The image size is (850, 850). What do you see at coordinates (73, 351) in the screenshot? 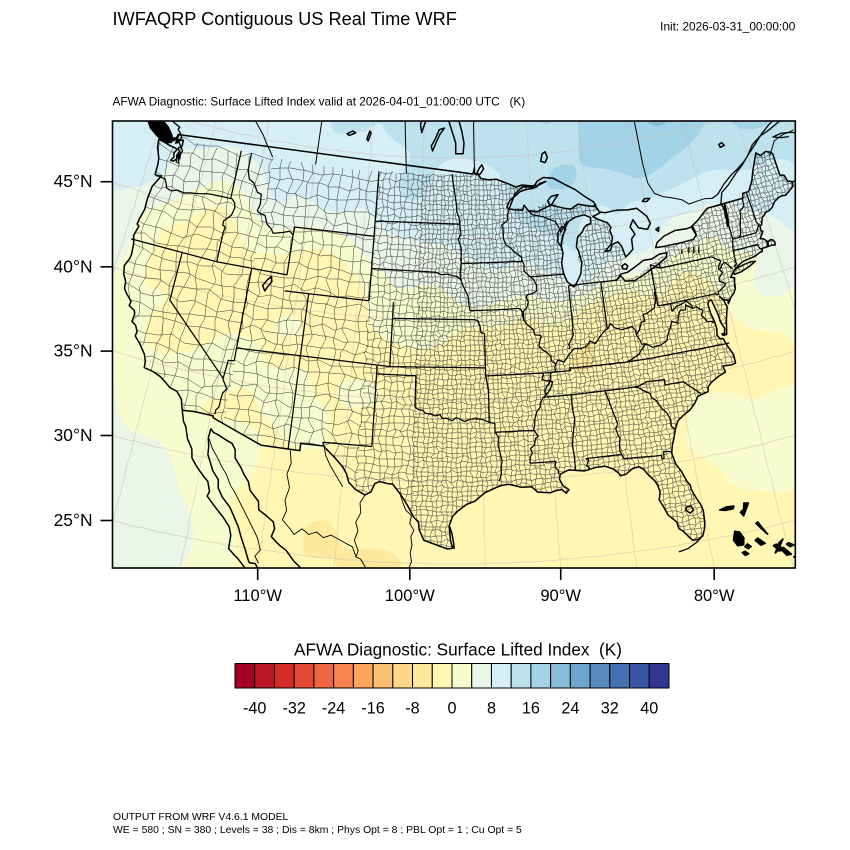
I see `svg-text: 35°N` at bounding box center [73, 351].